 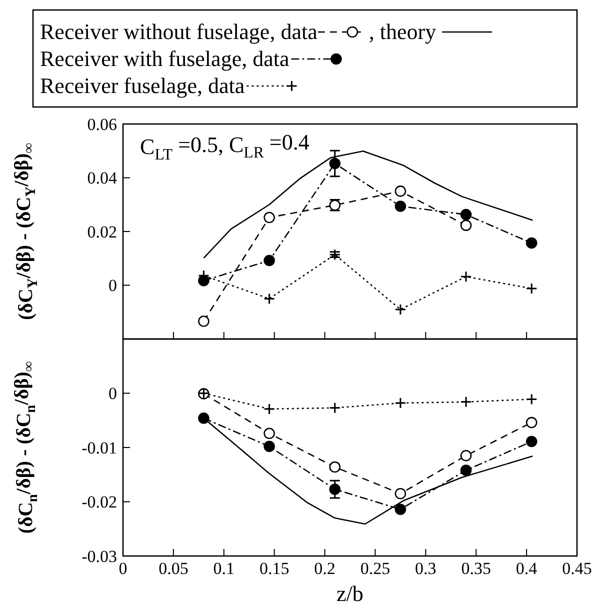 What do you see at coordinates (99, 448) in the screenshot?
I see `y-tick-label: -0.01` at bounding box center [99, 448].